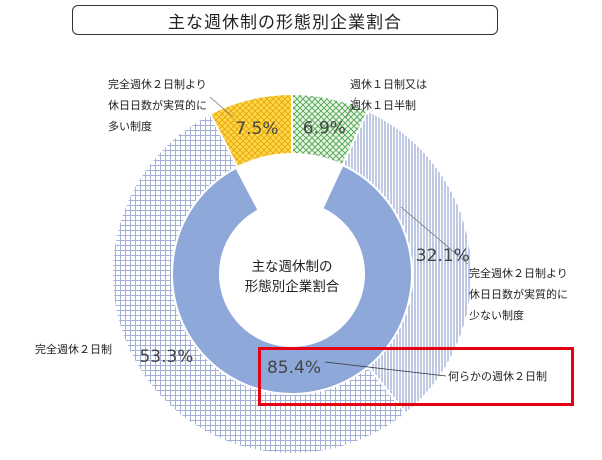 The height and width of the screenshot is (460, 602). Describe the element at coordinates (285, 20) in the screenshot. I see `chart-title: 主な週休制の形態別企業割合` at that location.